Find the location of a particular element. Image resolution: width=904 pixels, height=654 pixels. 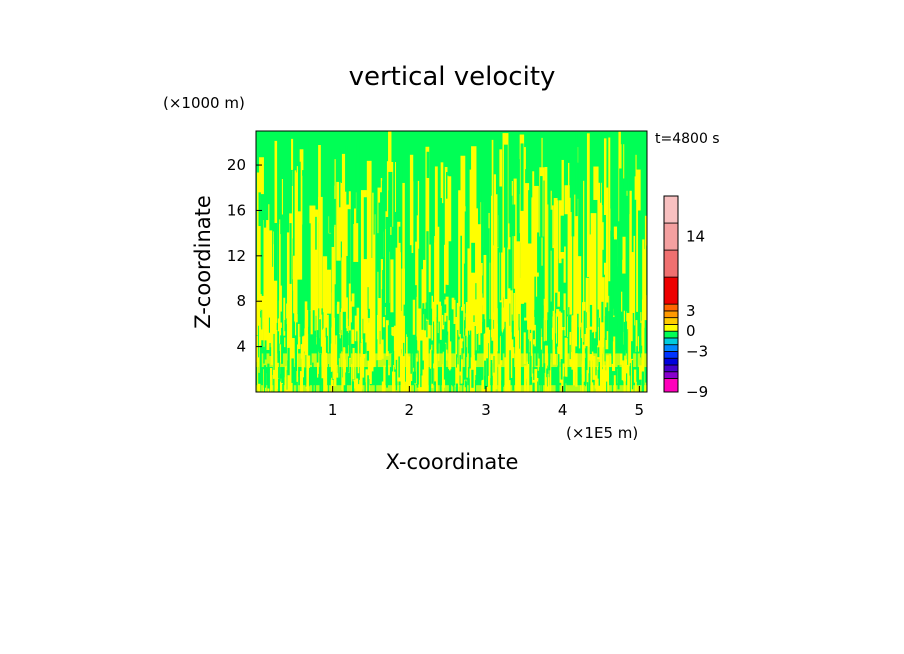

y-axis-label: Z-coordinate is located at coordinates (203, 262).